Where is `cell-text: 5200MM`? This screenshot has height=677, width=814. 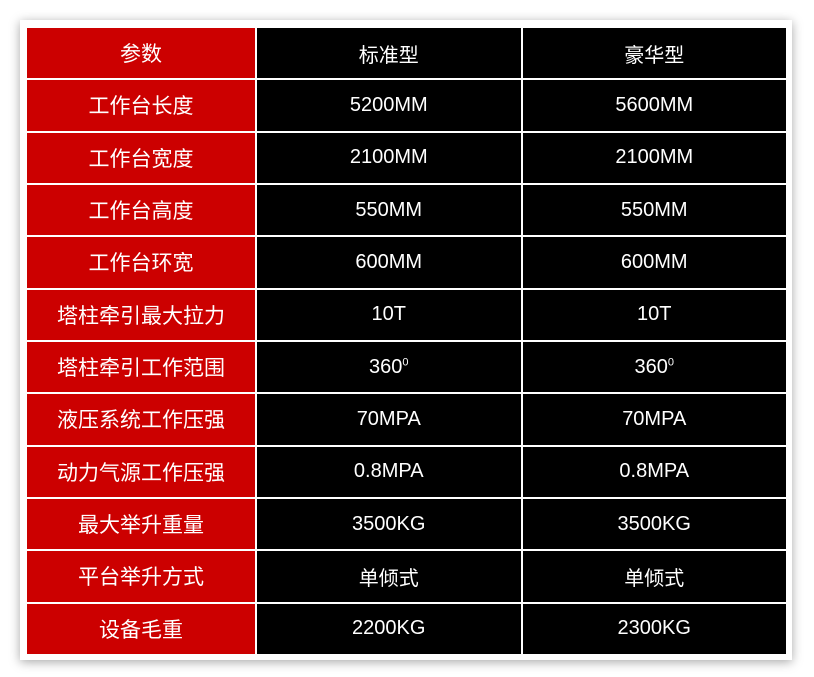 cell-text: 5200MM is located at coordinates (388, 104).